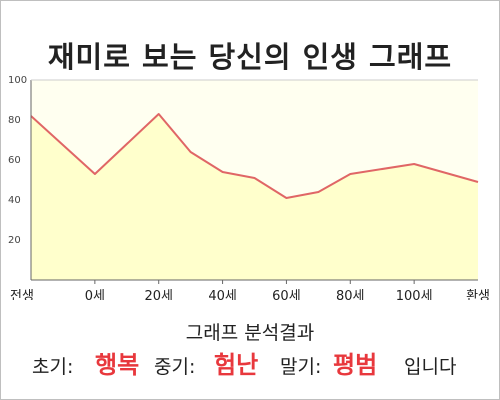 The image size is (500, 400). I want to click on y-tick-label: 100, so click(17, 80).